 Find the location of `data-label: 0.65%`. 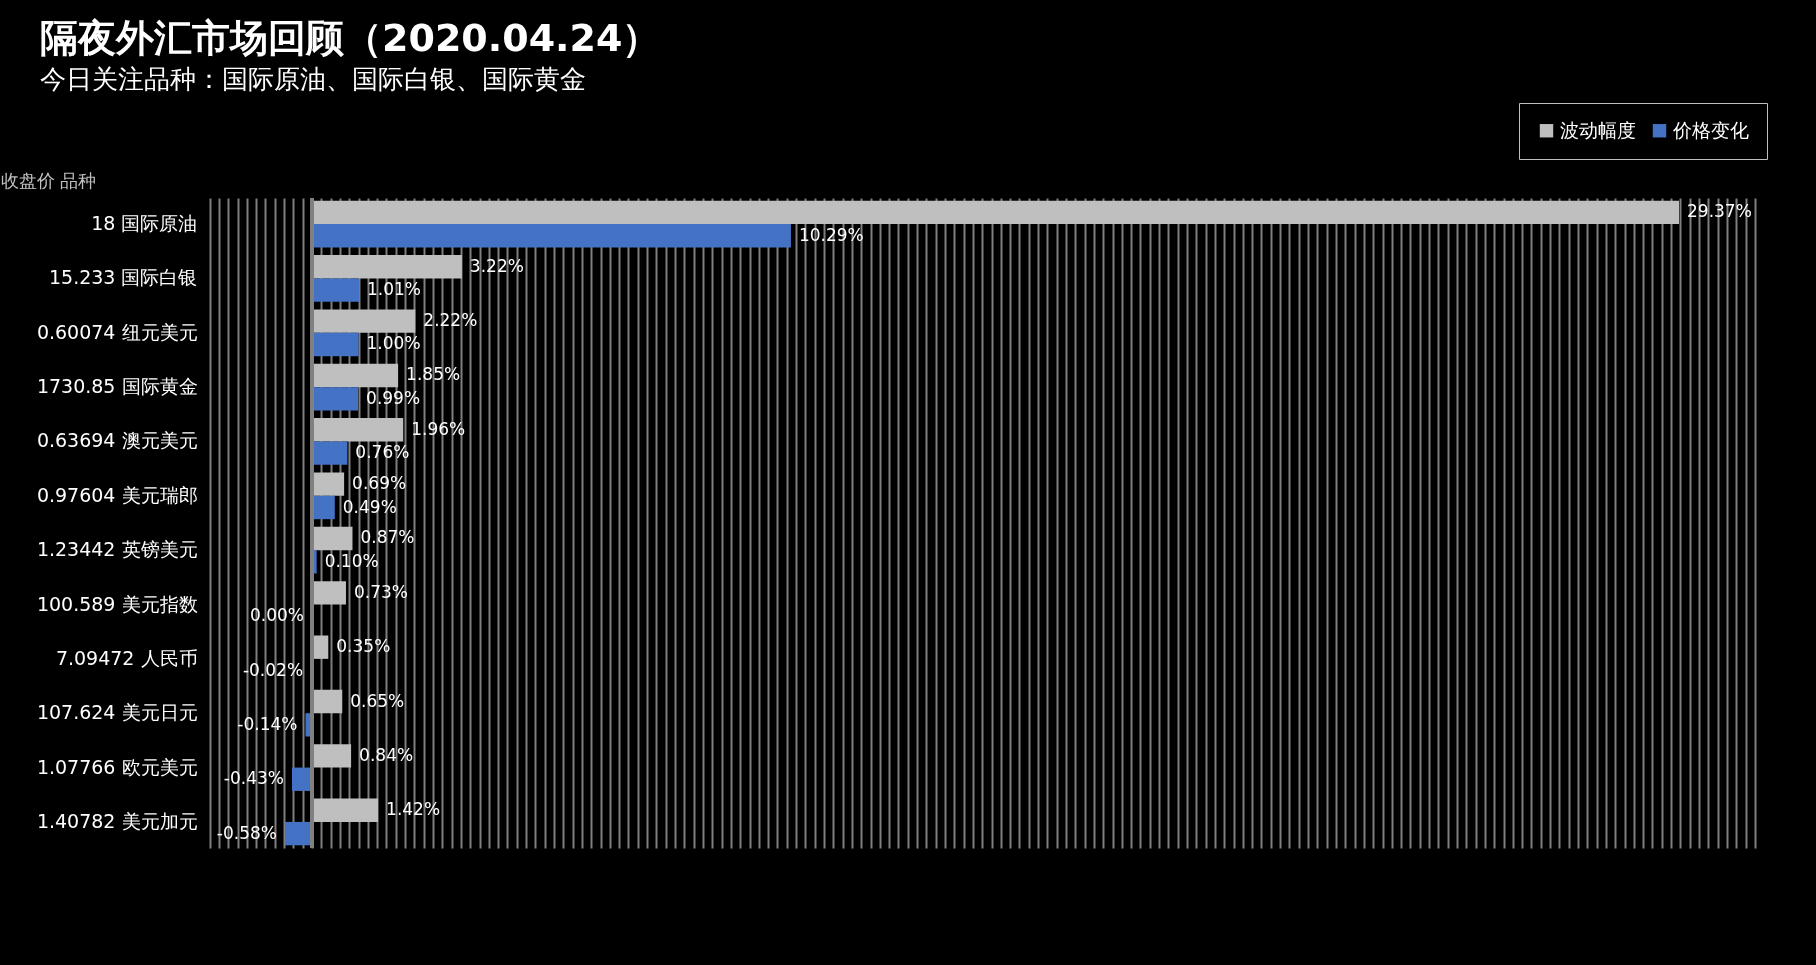

data-label: 0.65% is located at coordinates (377, 700).